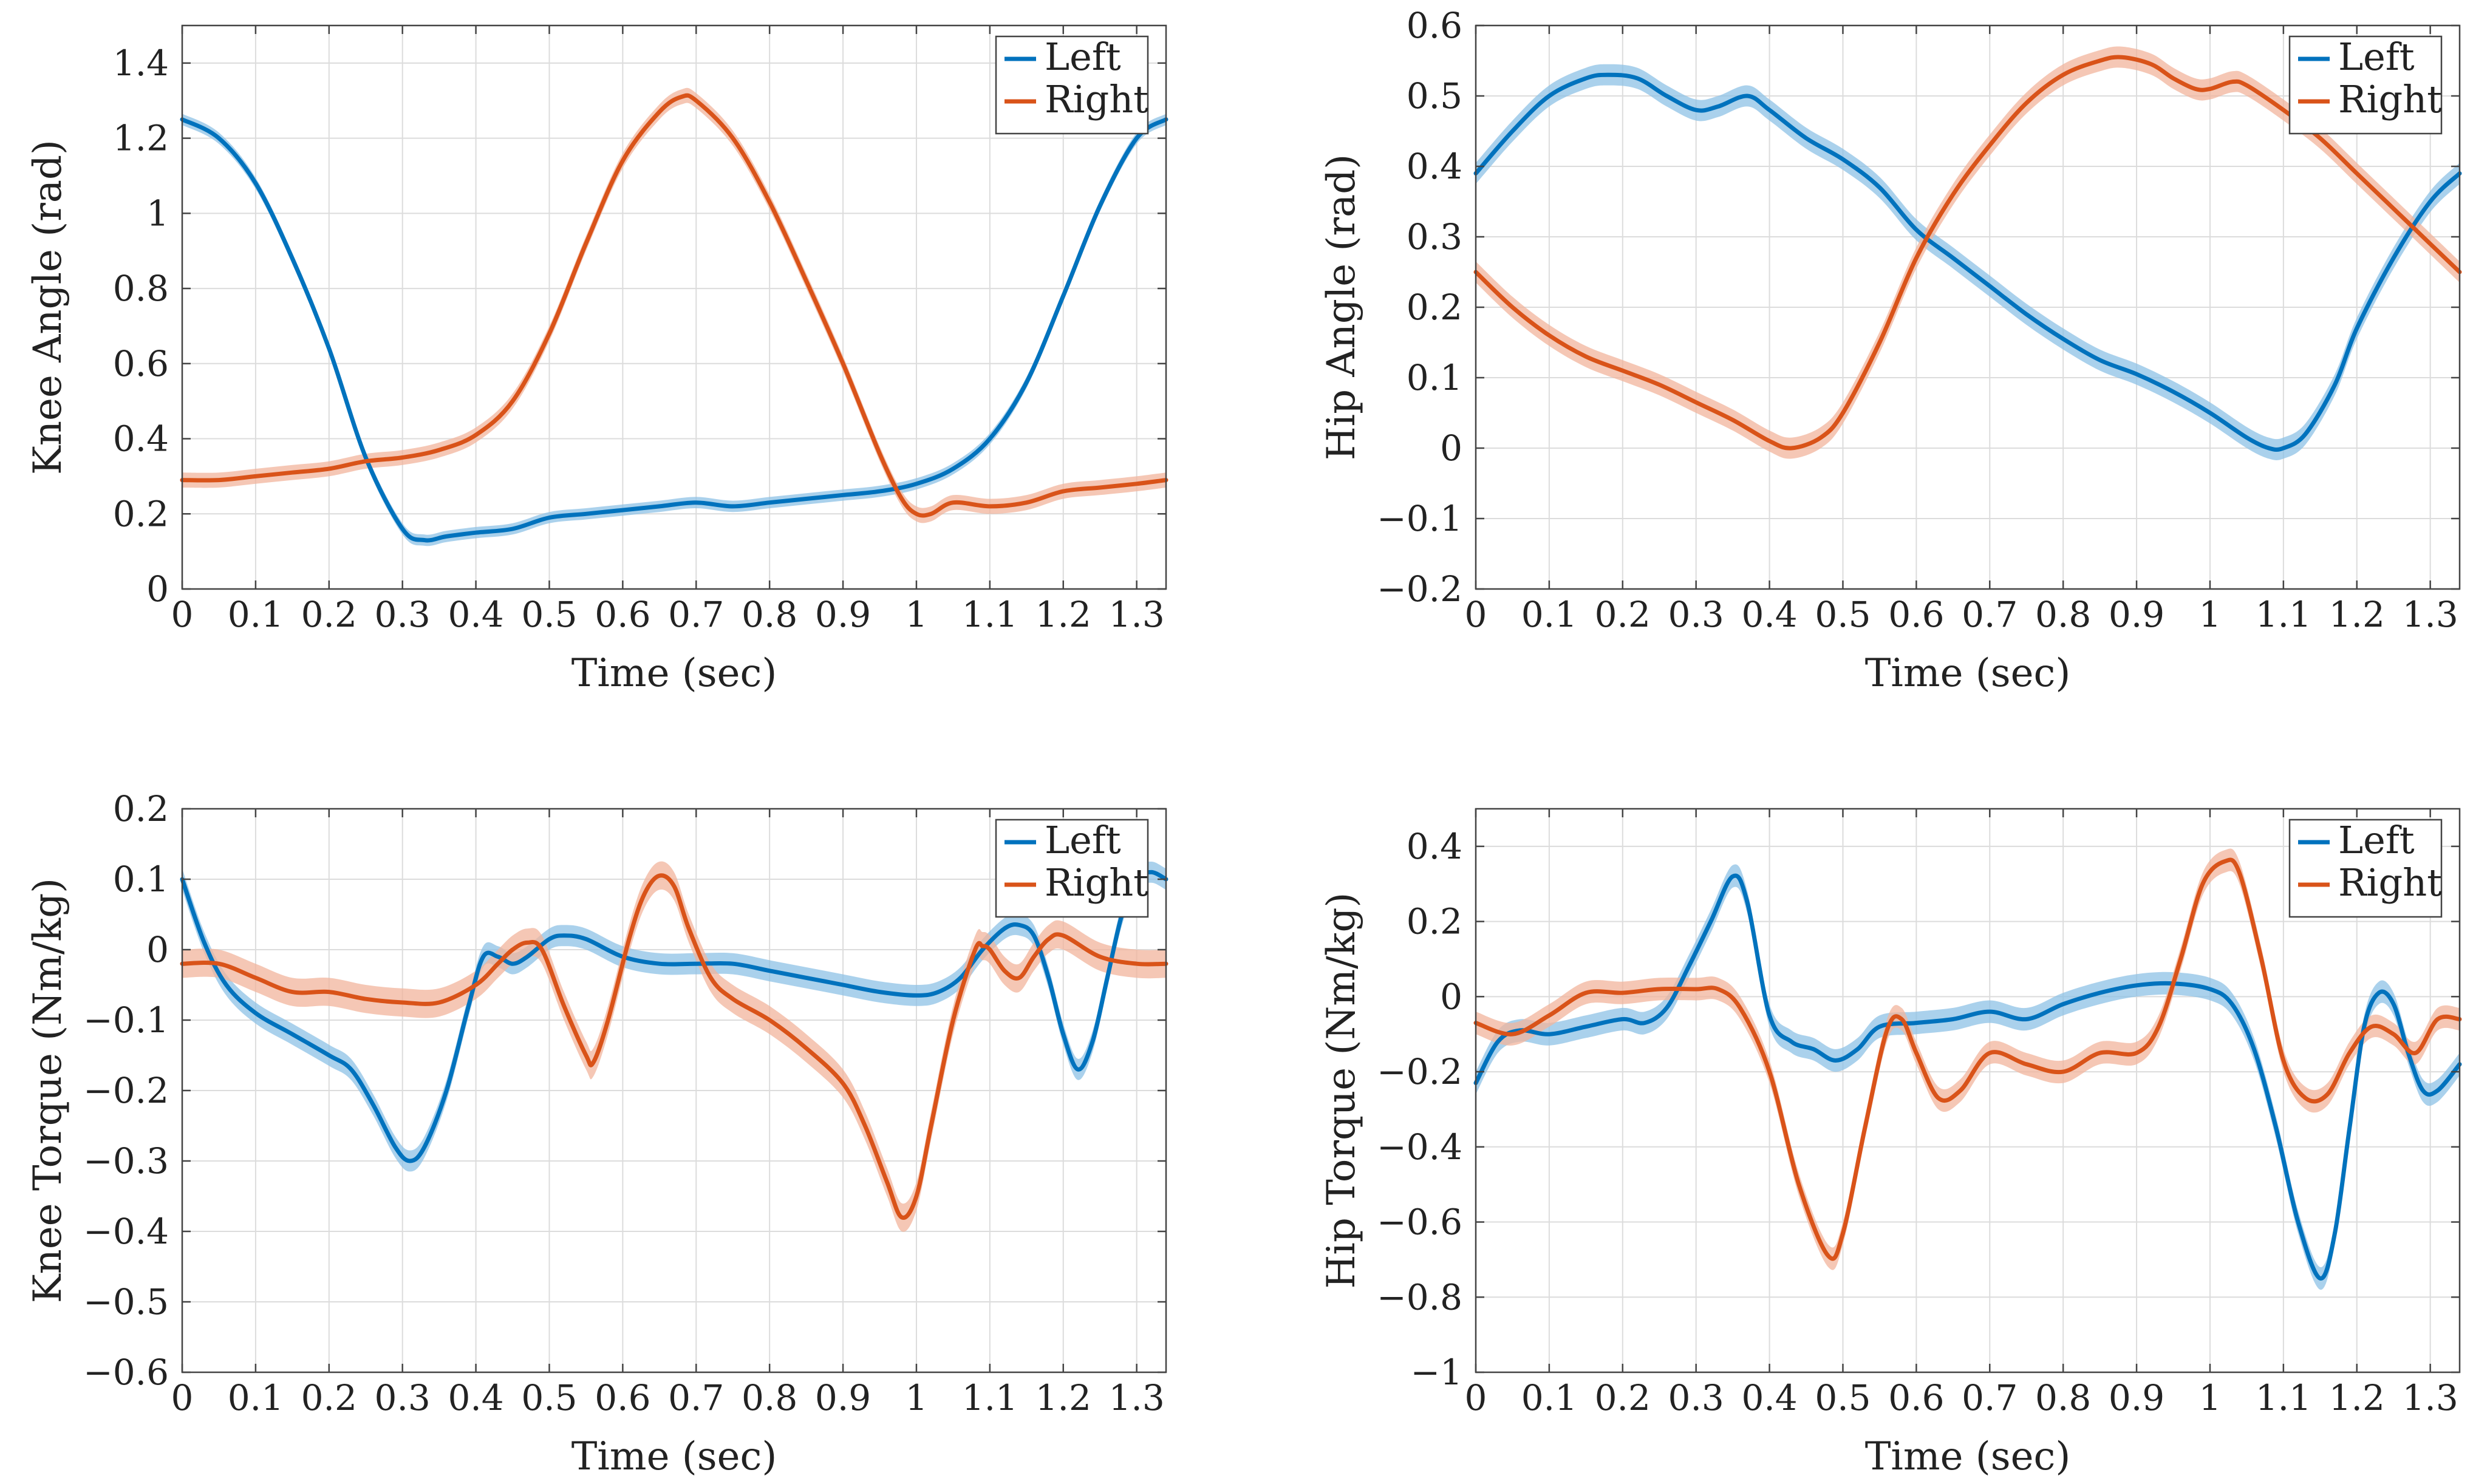 The width and height of the screenshot is (2473, 1484). I want to click on knee-torque-legend-box, so click(1072, 868).